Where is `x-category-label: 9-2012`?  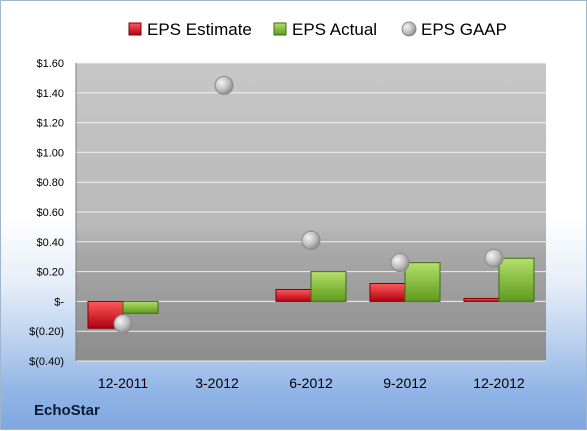 x-category-label: 9-2012 is located at coordinates (405, 383).